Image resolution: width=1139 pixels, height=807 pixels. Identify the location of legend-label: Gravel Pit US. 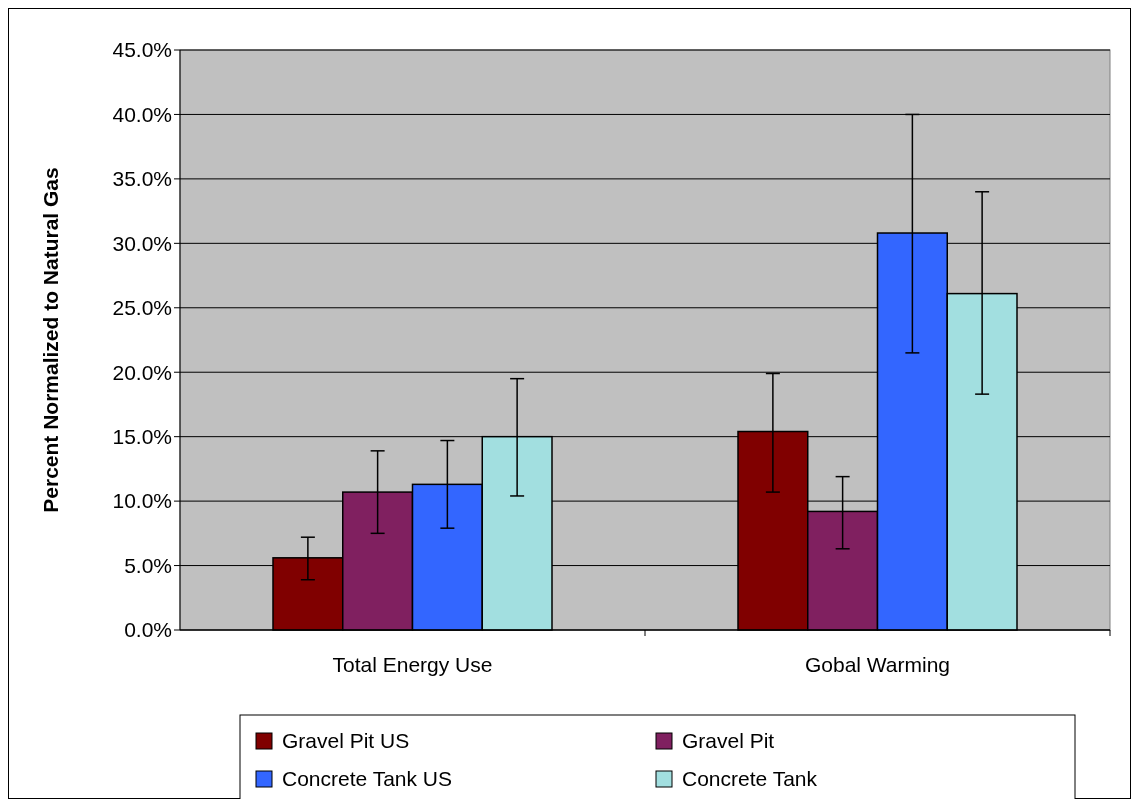
(346, 741).